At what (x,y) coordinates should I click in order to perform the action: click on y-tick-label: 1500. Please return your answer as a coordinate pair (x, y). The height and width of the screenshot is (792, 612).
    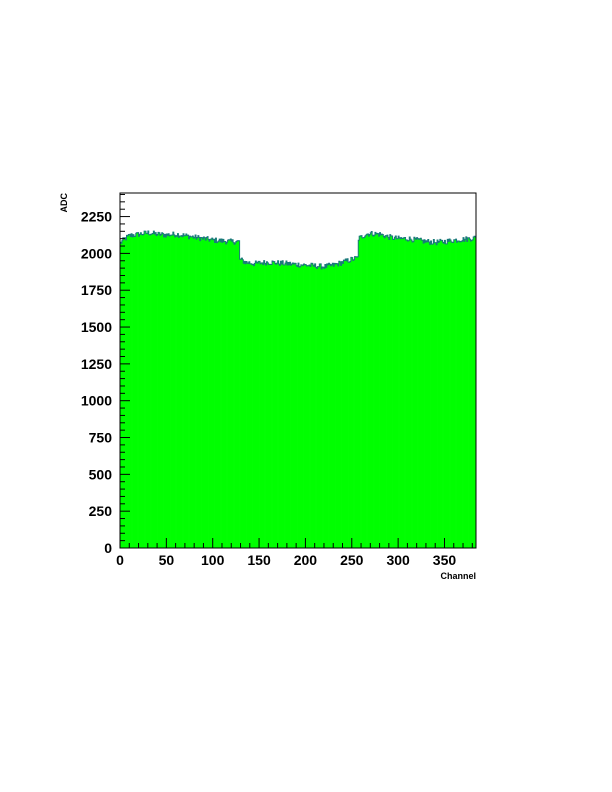
    Looking at the image, I should click on (96, 327).